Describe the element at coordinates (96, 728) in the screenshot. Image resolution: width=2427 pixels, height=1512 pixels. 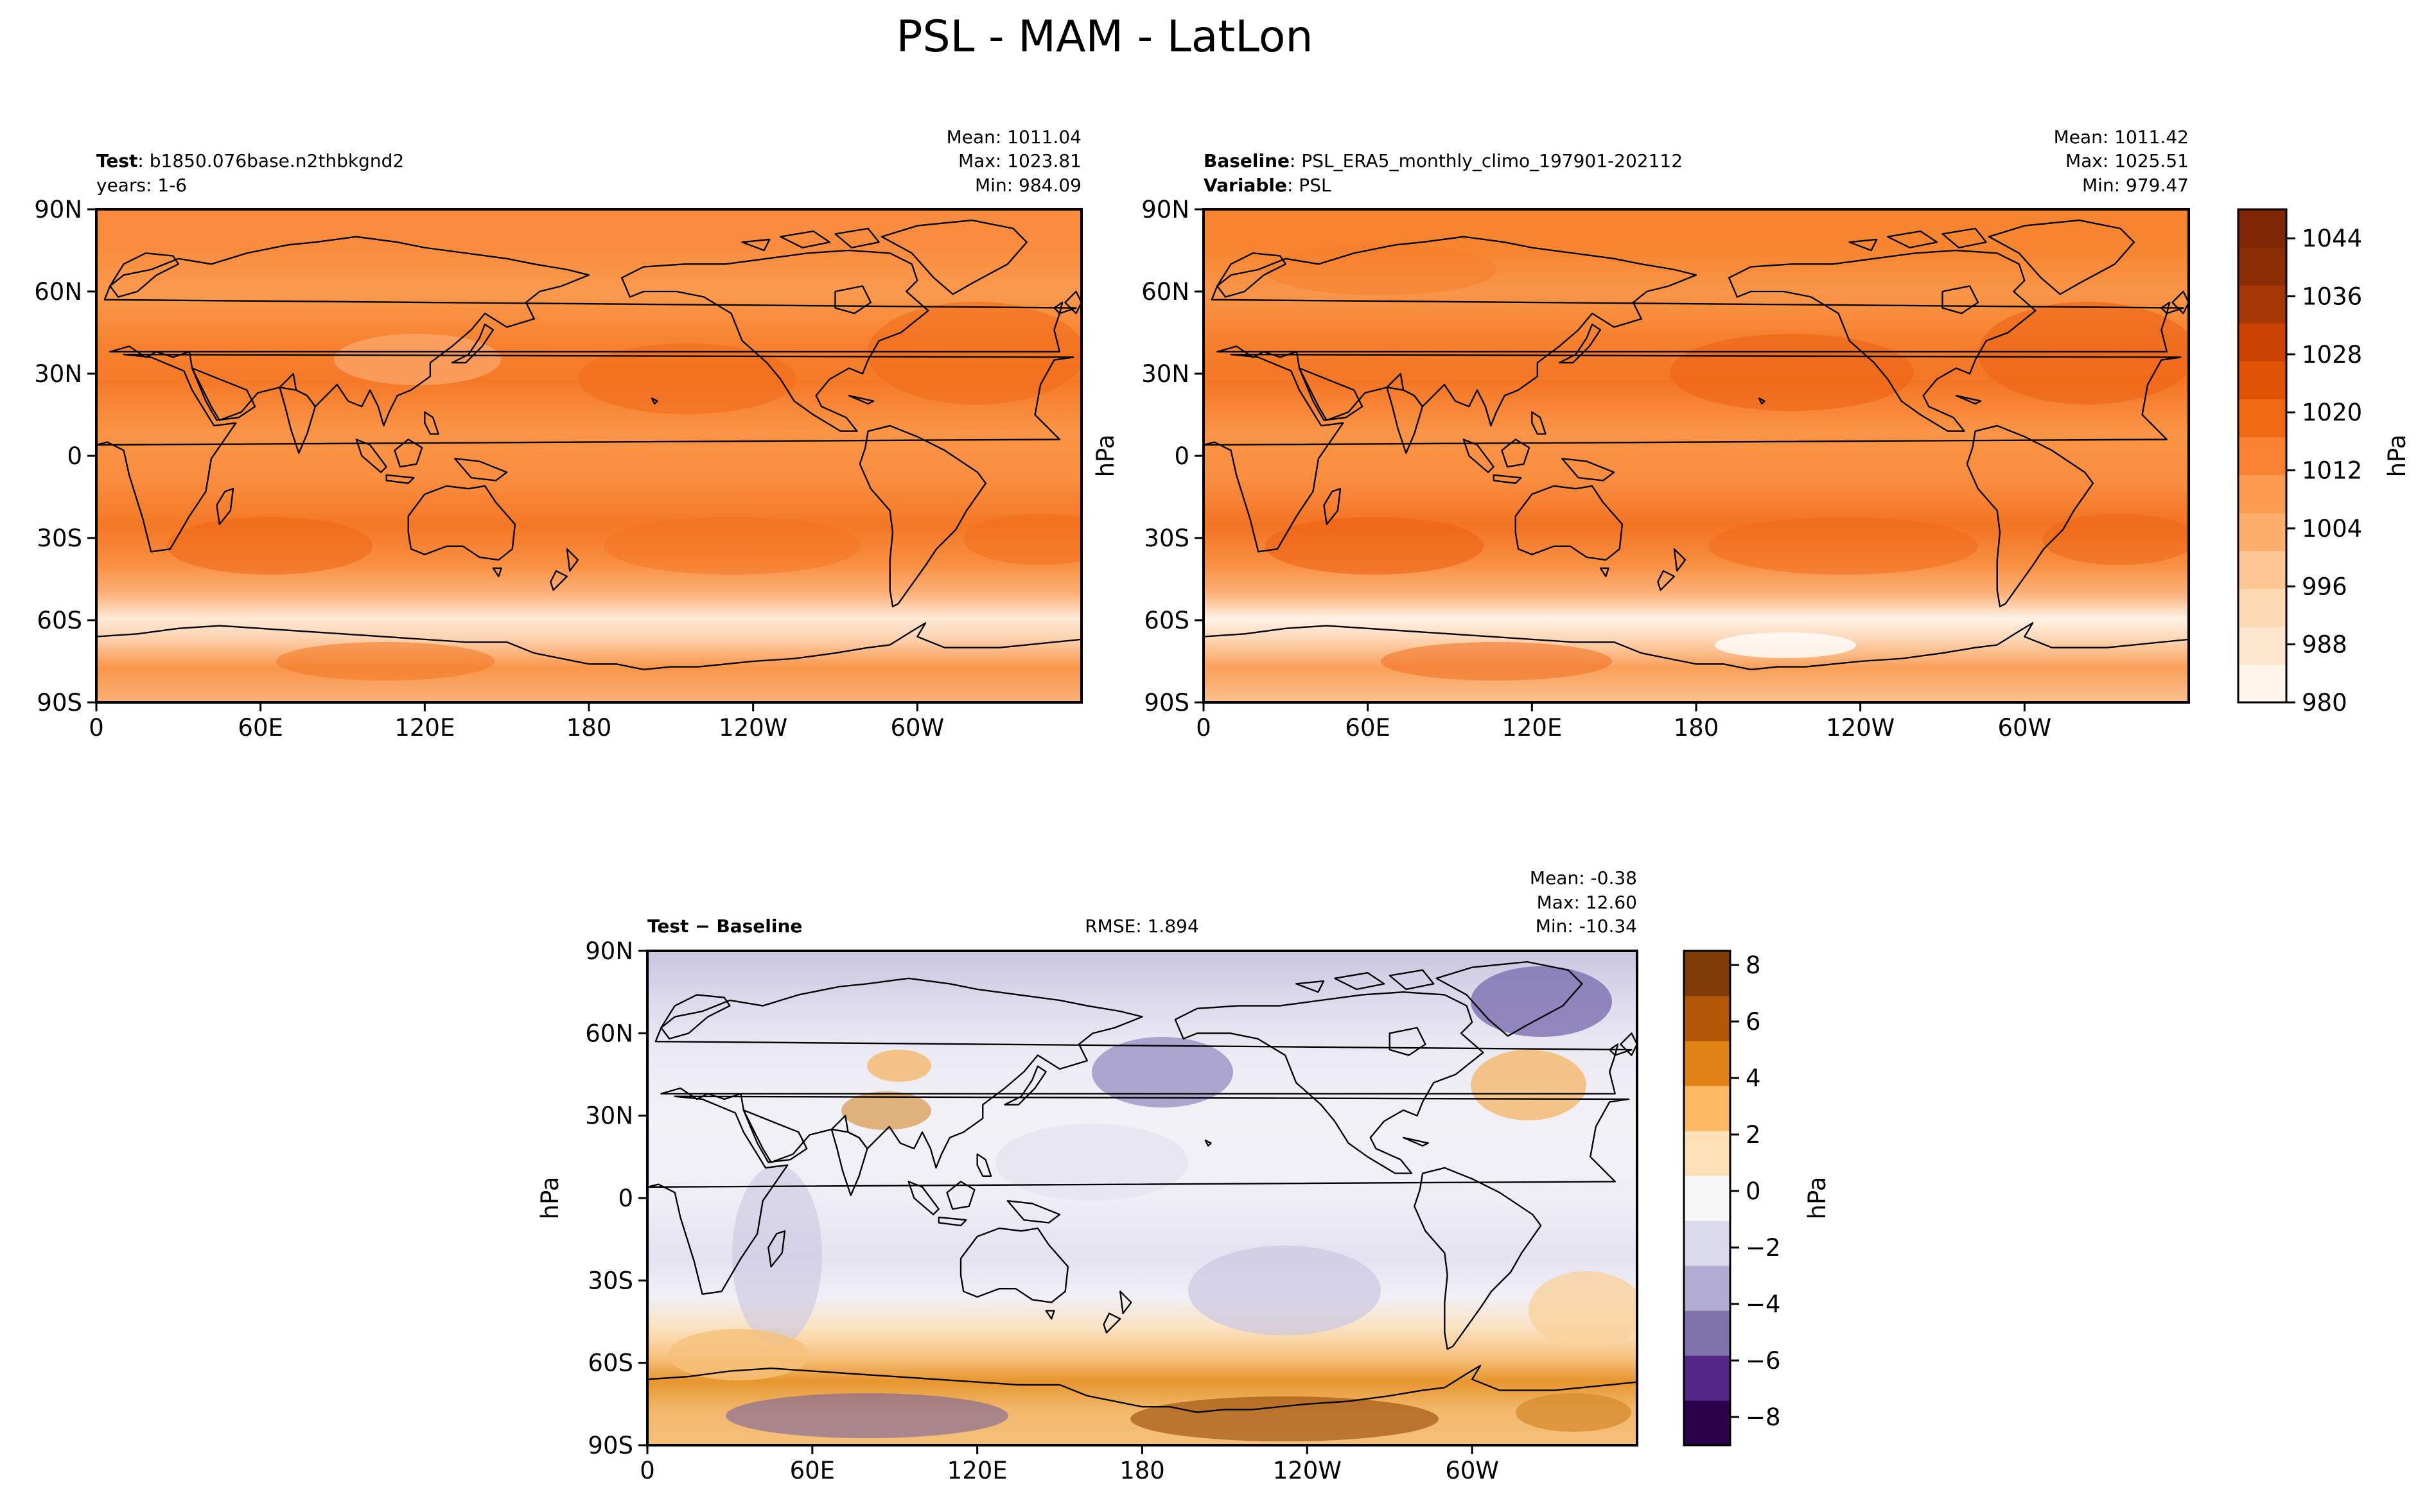
I see `test-xtick-label: 0` at that location.